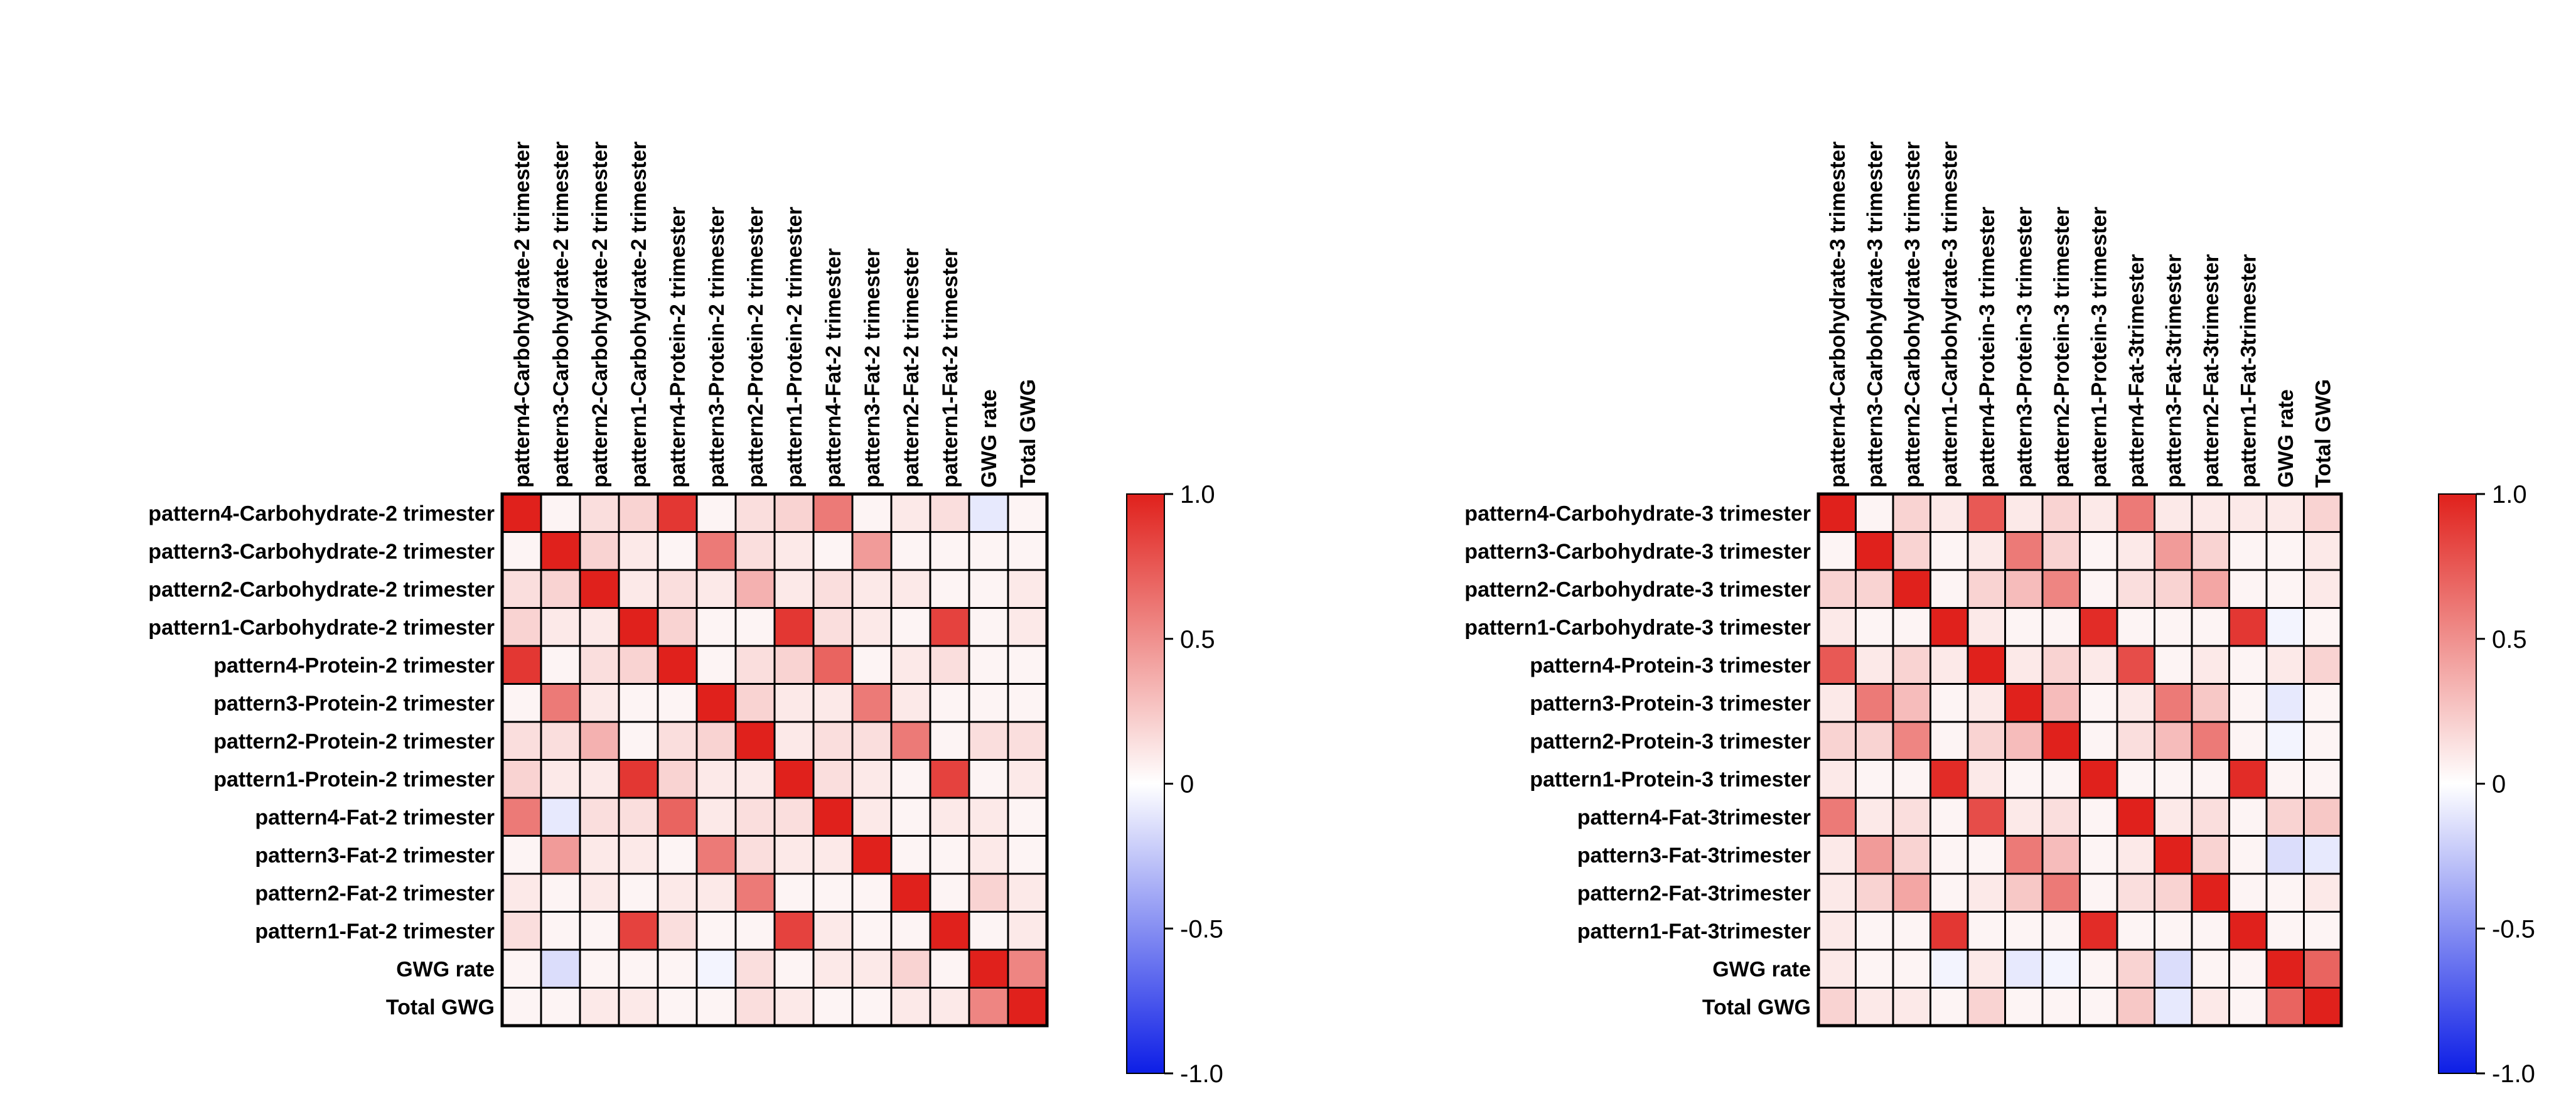  I want to click on column-label: pattern2-Protein-2 trimester, so click(756, 347).